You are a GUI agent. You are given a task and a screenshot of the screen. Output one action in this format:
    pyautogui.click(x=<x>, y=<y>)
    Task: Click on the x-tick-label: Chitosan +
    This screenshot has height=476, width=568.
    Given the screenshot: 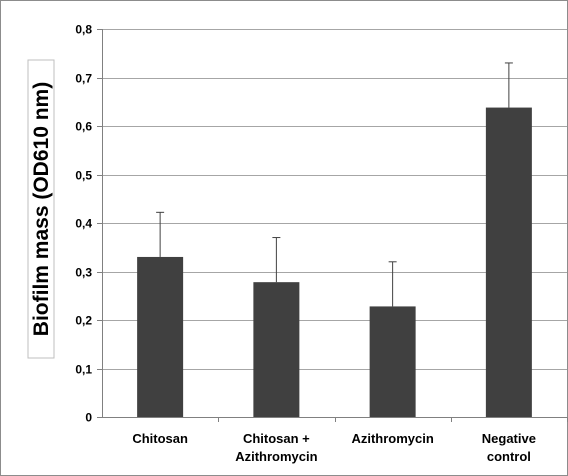 What is the action you would take?
    pyautogui.click(x=276, y=438)
    